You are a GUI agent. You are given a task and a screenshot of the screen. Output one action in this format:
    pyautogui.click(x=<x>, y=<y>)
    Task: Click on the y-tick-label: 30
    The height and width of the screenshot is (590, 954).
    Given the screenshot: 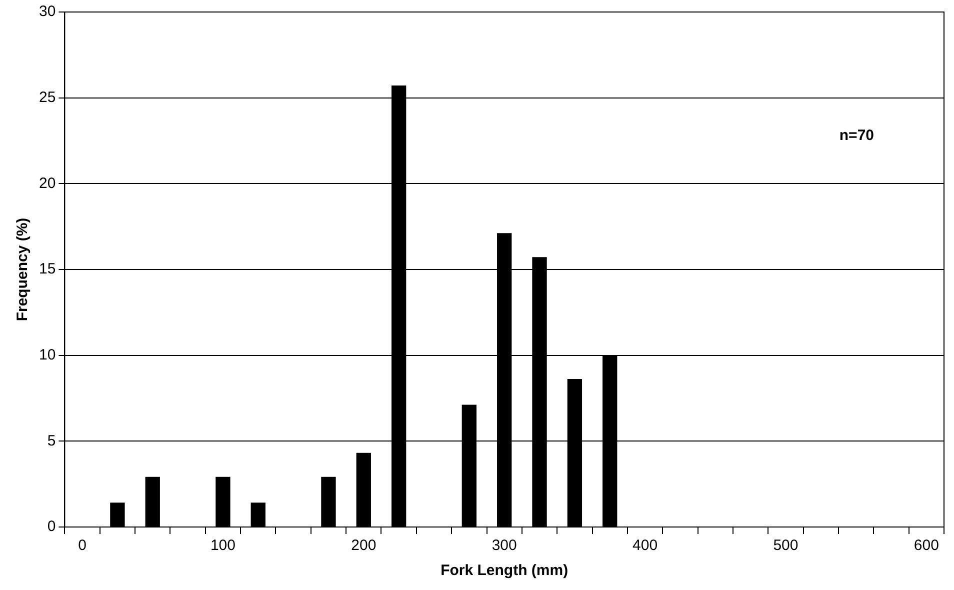 What is the action you would take?
    pyautogui.click(x=47, y=11)
    